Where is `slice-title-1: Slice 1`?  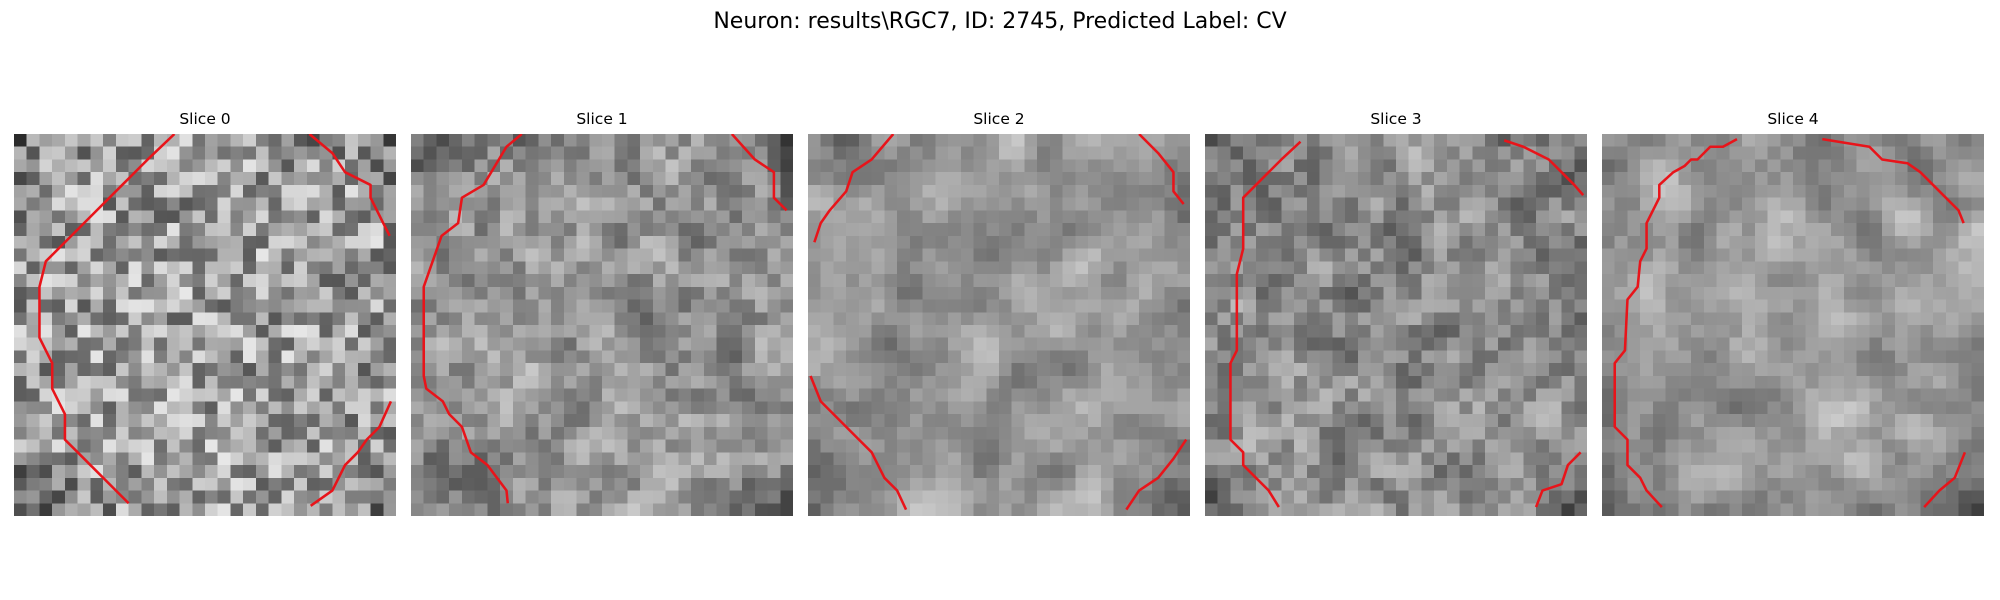 slice-title-1: Slice 1 is located at coordinates (602, 119).